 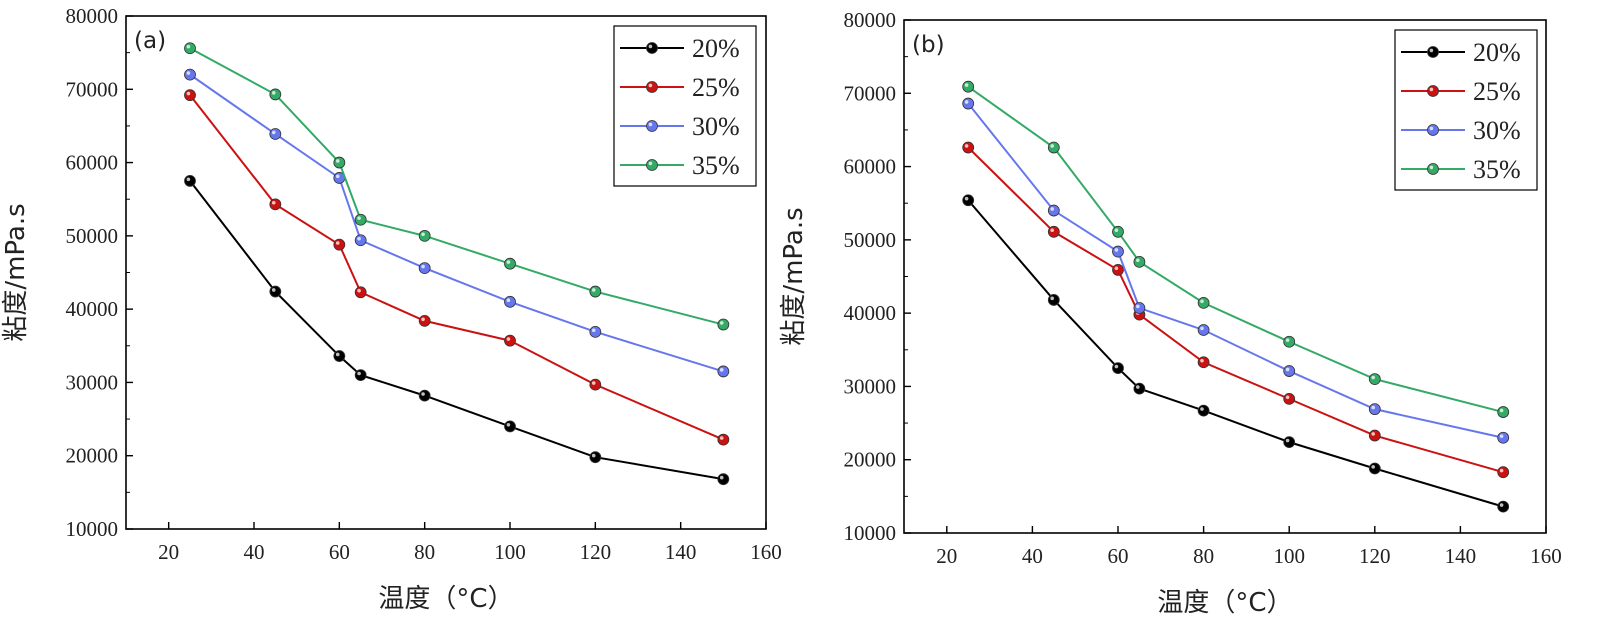 I want to click on x-tick-label: 40, so click(x=1032, y=556).